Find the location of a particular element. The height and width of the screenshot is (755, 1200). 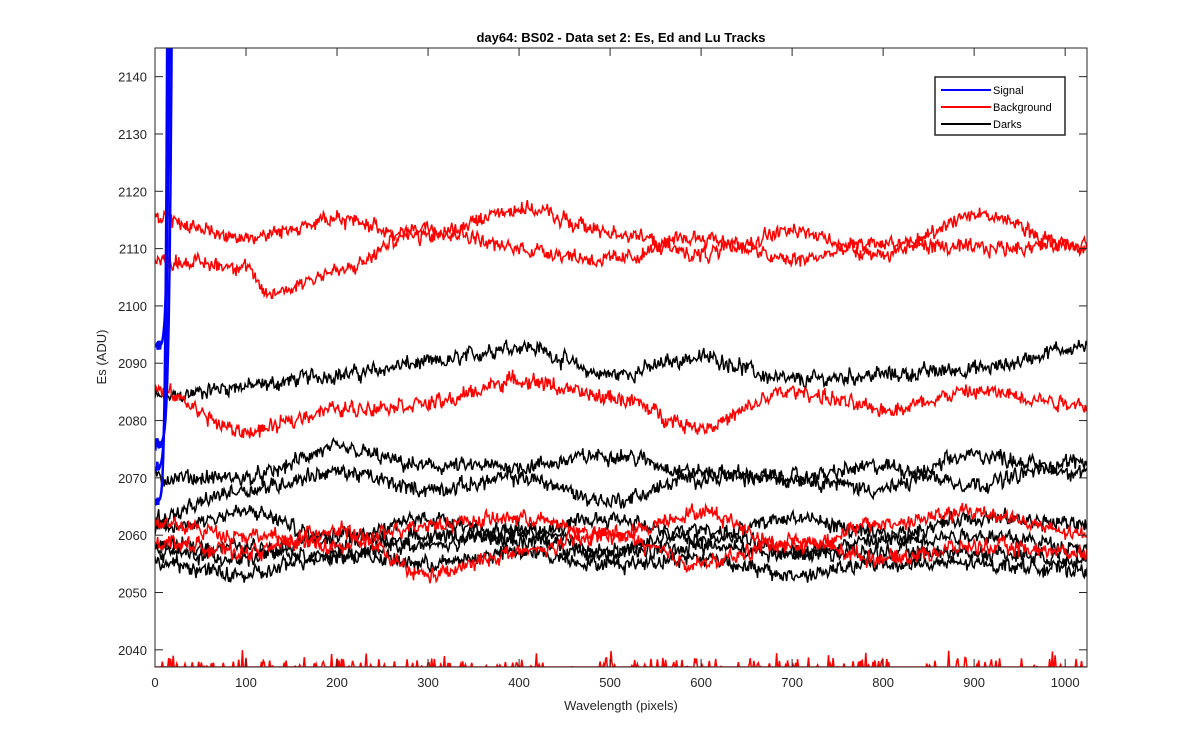

x-tick-label: 100 is located at coordinates (246, 682).